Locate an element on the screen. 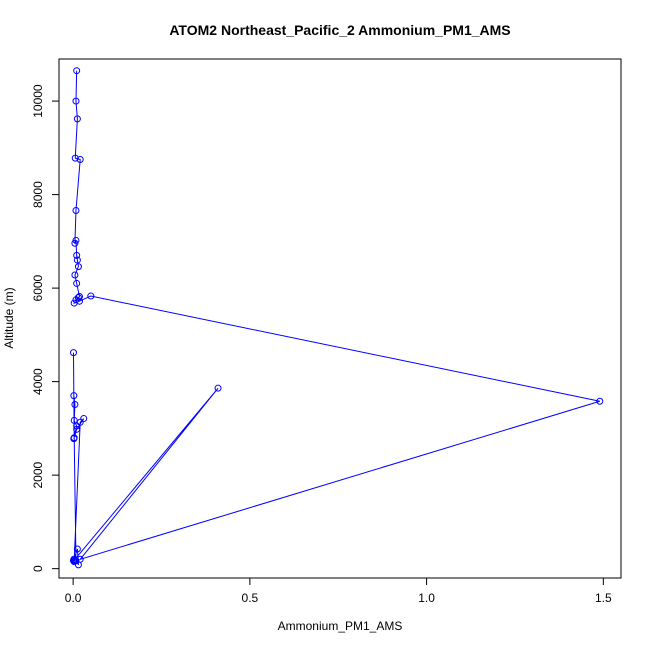 This screenshot has height=650, width=650. x-axis: 0.0 0.5 1.0 1.5 is located at coordinates (338, 591).